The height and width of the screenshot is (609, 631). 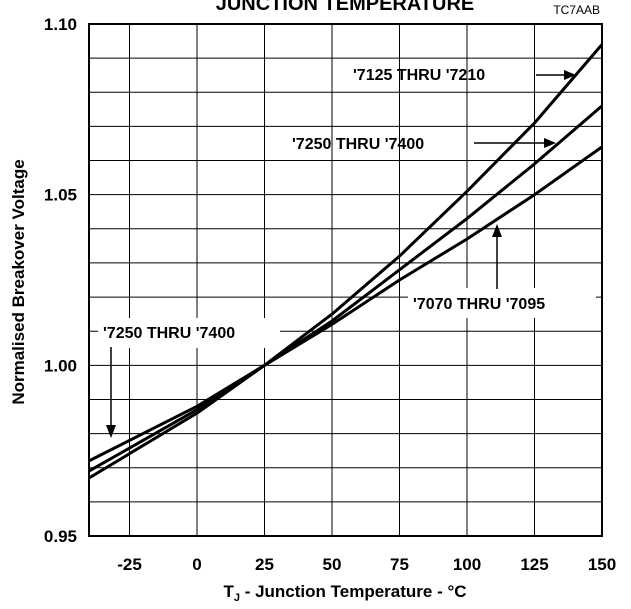 I want to click on y-tick-label: 0.95, so click(x=60, y=536).